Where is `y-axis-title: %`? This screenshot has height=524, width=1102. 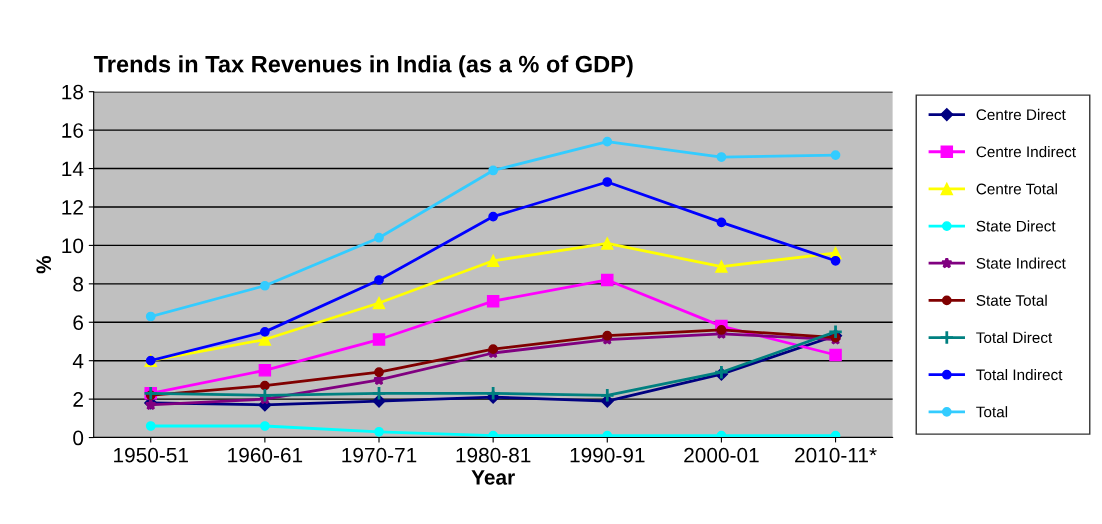 y-axis-title: % is located at coordinates (44, 264).